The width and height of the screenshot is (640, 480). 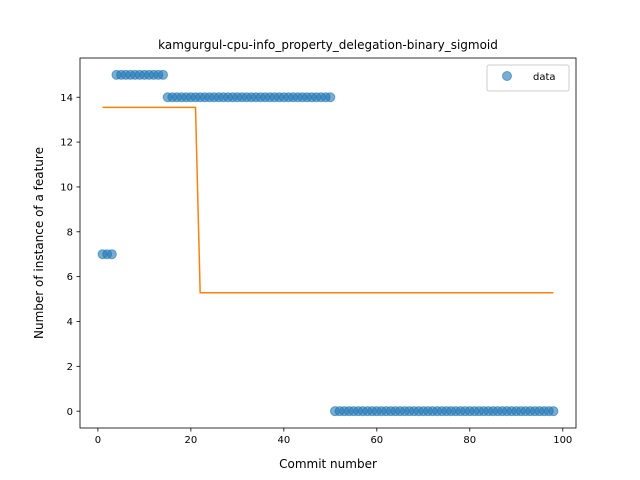 What do you see at coordinates (191, 440) in the screenshot?
I see `x-tick-label: 20` at bounding box center [191, 440].